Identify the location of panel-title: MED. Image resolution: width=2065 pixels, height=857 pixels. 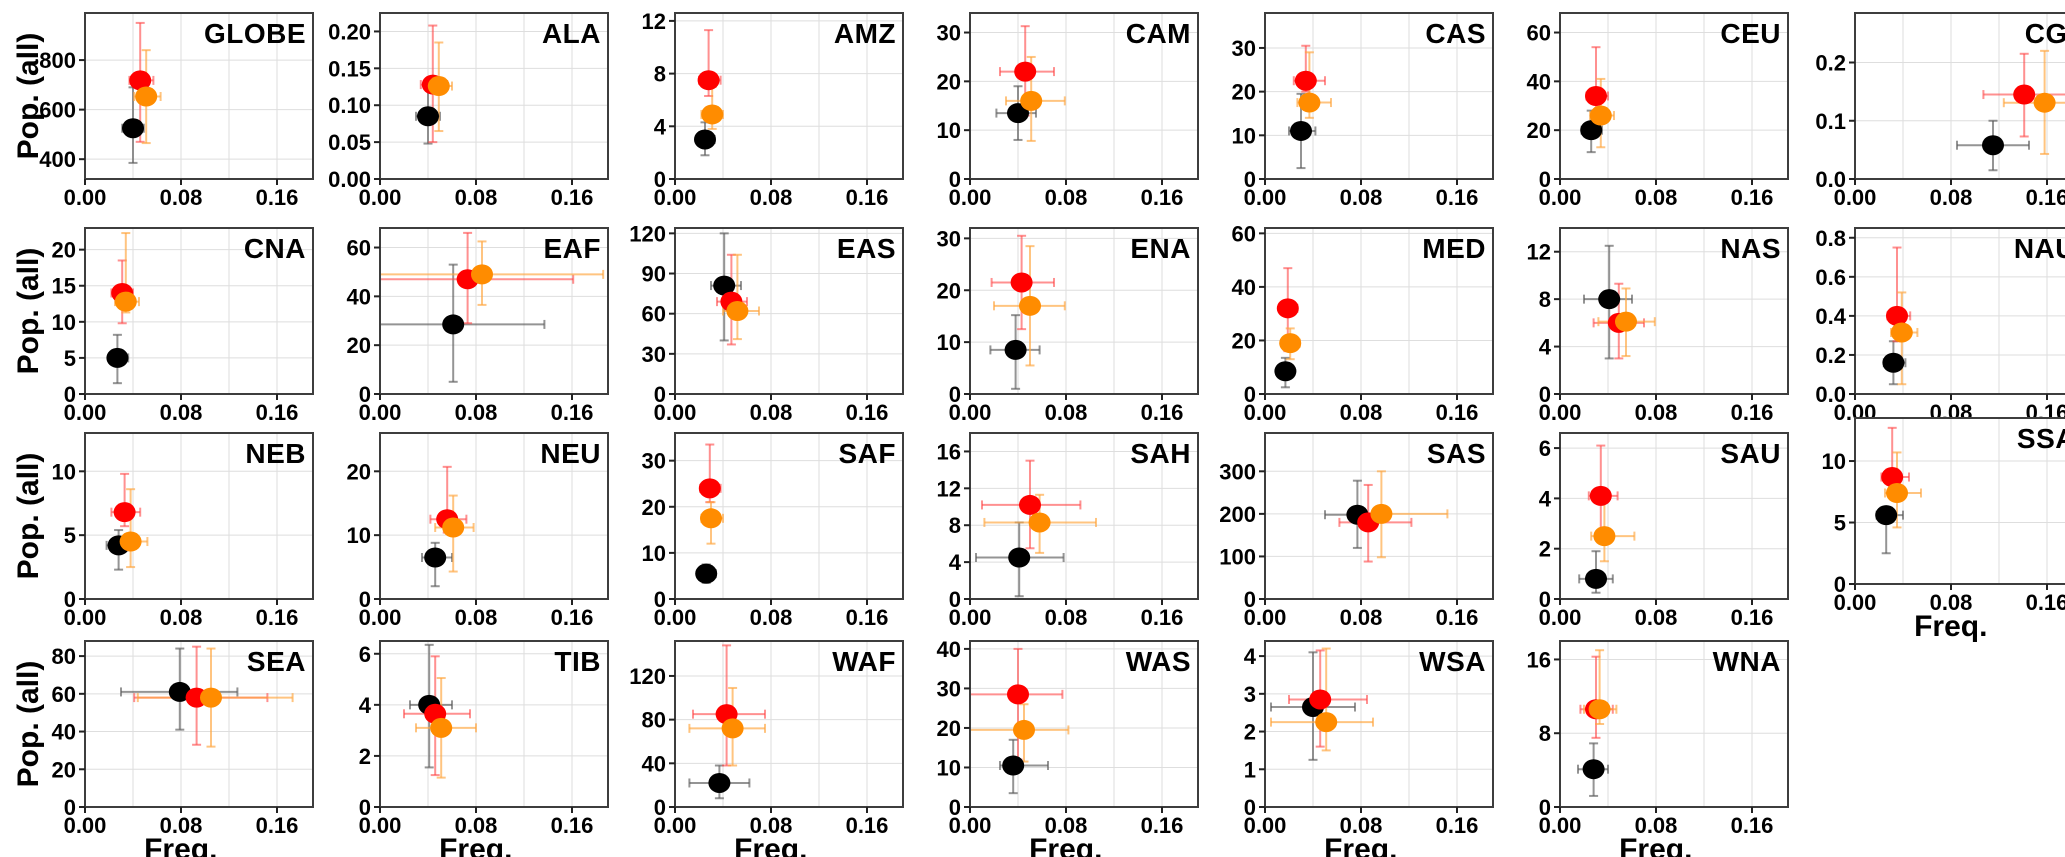
(1454, 248).